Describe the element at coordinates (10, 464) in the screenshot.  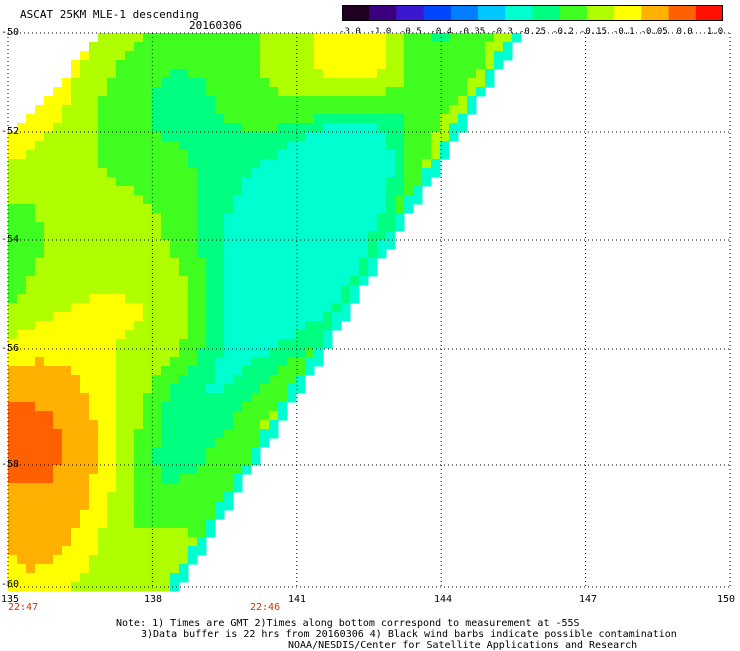
I see `lat-label-58: -58` at that location.